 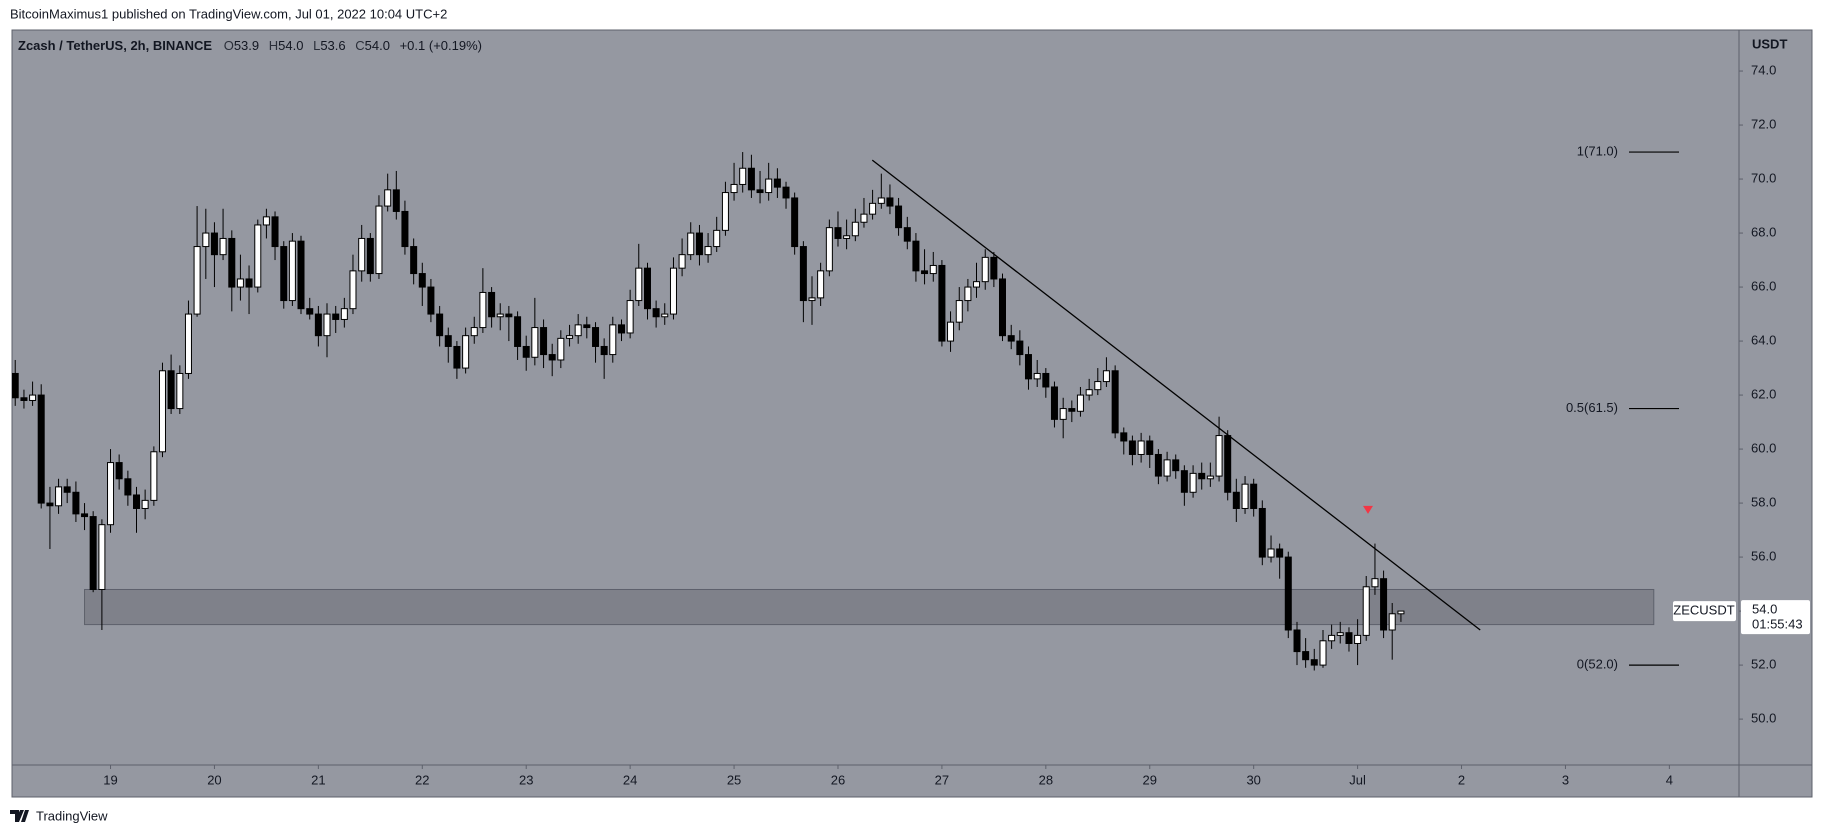 What do you see at coordinates (115, 45) in the screenshot?
I see `legend-symbol: Zcash / TetherUS, 2h, BINANCE` at bounding box center [115, 45].